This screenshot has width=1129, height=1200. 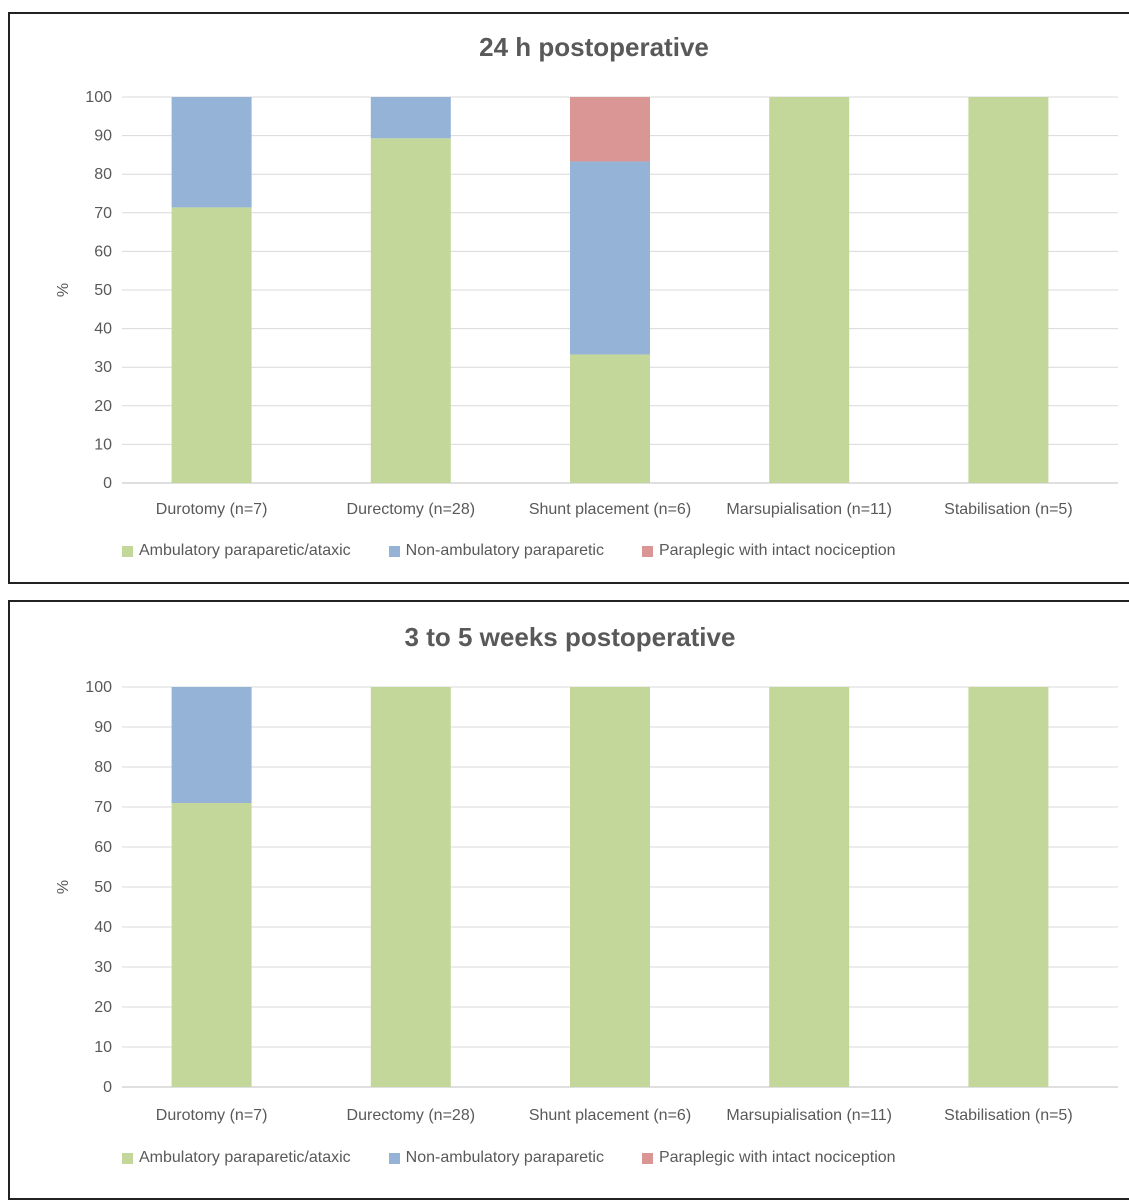 What do you see at coordinates (570, 637) in the screenshot?
I see `chart-title: 3 to 5 weeks postoperative` at bounding box center [570, 637].